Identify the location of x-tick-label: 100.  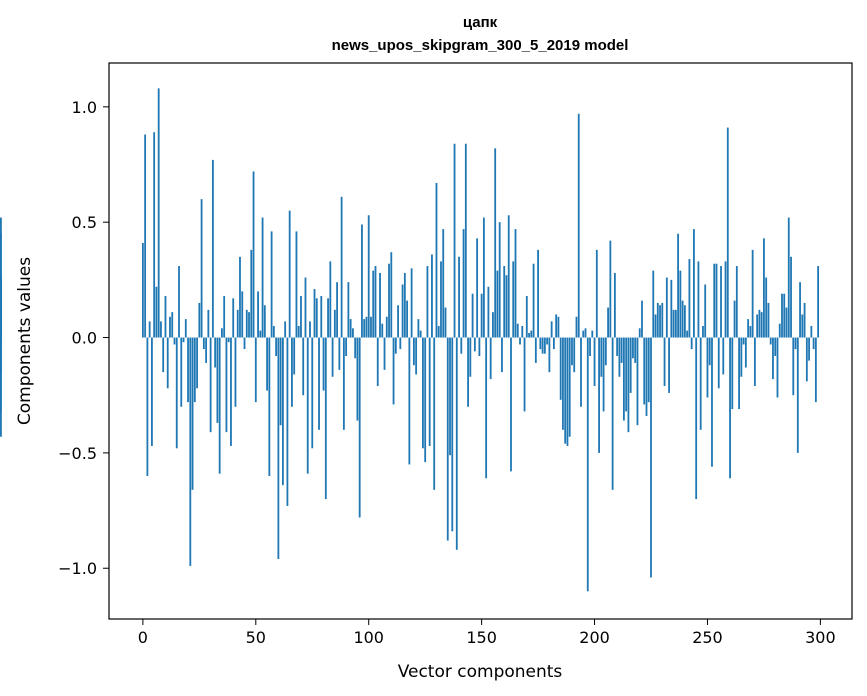
(368, 637).